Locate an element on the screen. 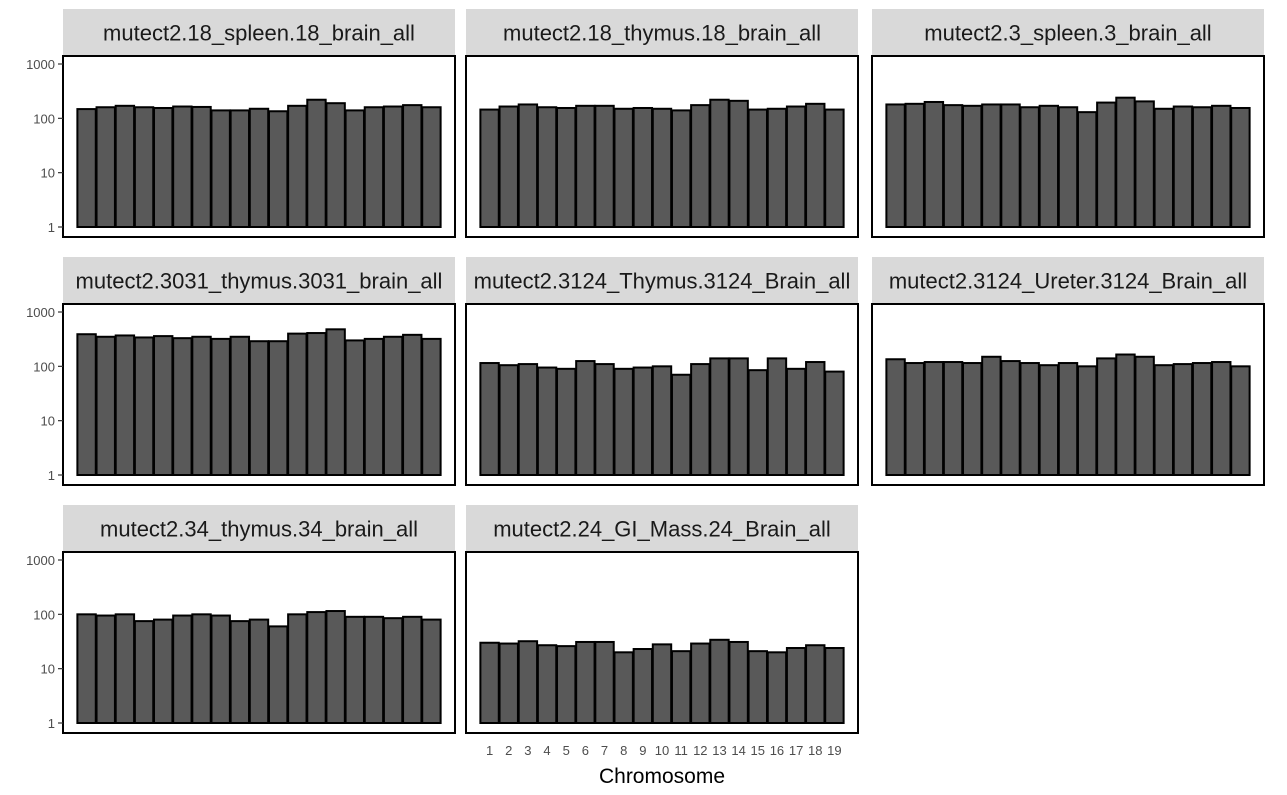  y-tick-label: 1000 is located at coordinates (40, 560).